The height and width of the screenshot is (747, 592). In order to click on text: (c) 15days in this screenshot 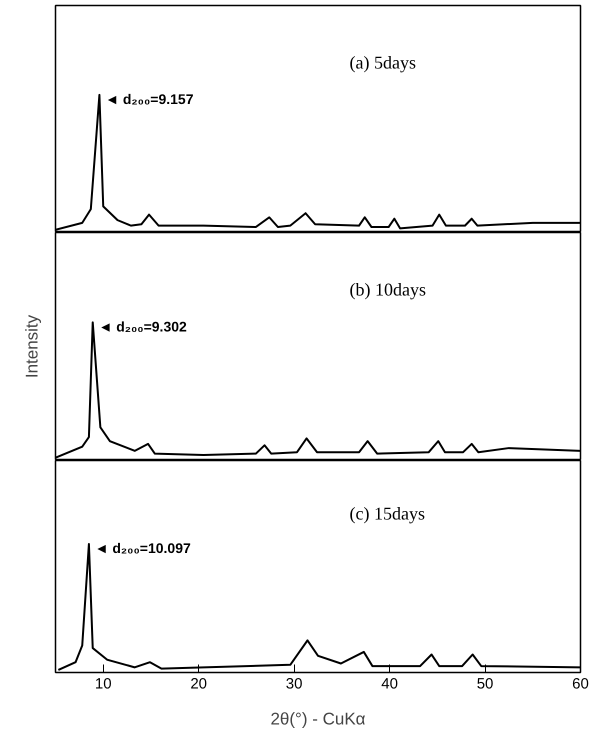, I will do `click(387, 514)`.